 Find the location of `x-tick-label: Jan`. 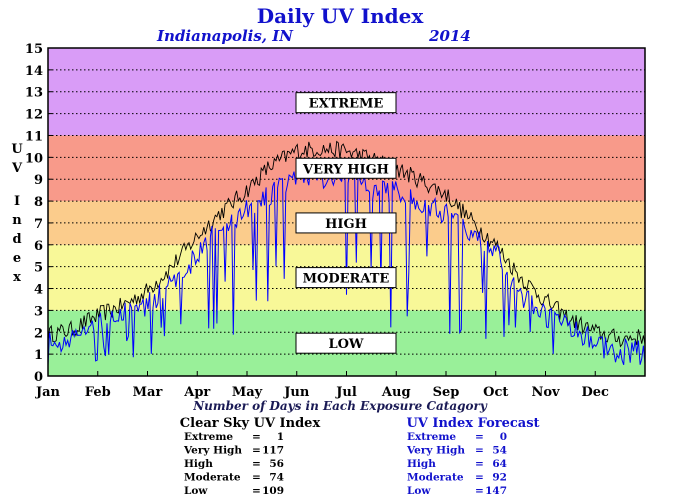

x-tick-label: Jan is located at coordinates (48, 392).